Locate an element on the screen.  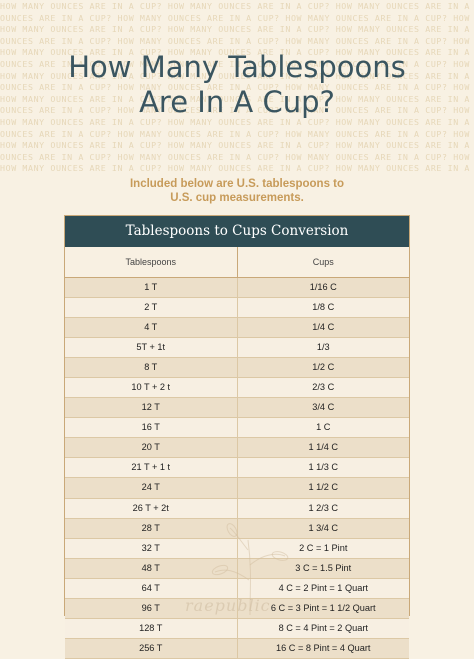
table-row: 48 T 3 C = 1.5 Pint is located at coordinates (237, 568).